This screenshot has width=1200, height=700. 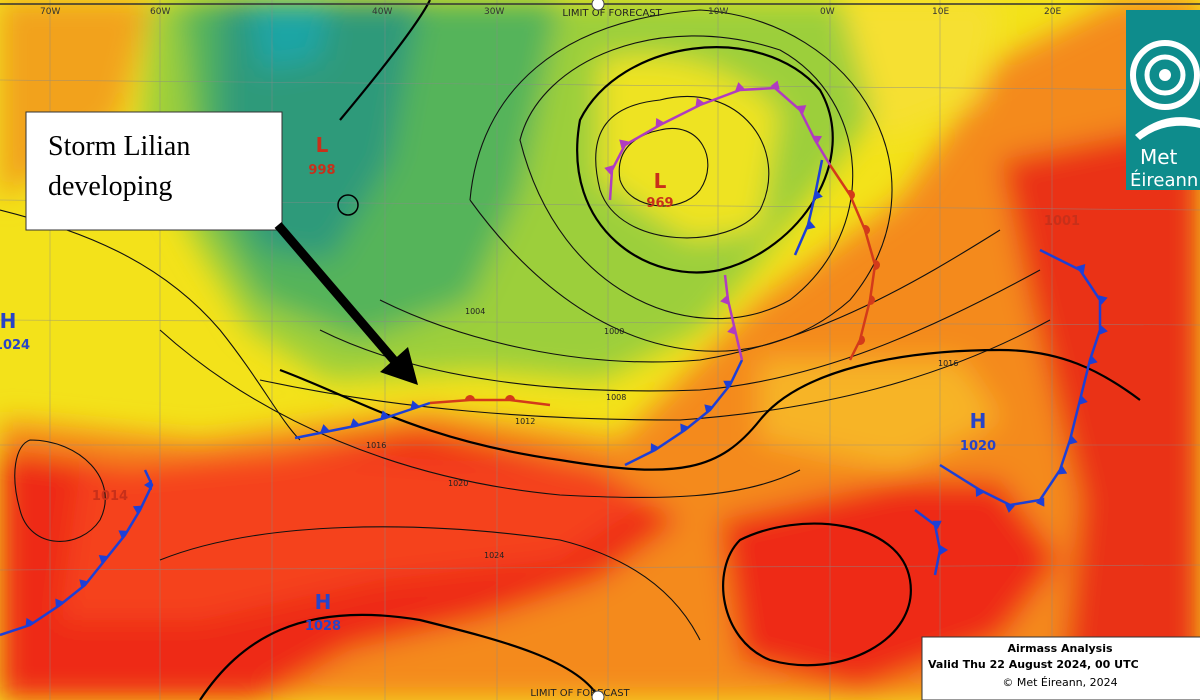 I want to click on longitude-label: 70W, so click(x=50, y=12).